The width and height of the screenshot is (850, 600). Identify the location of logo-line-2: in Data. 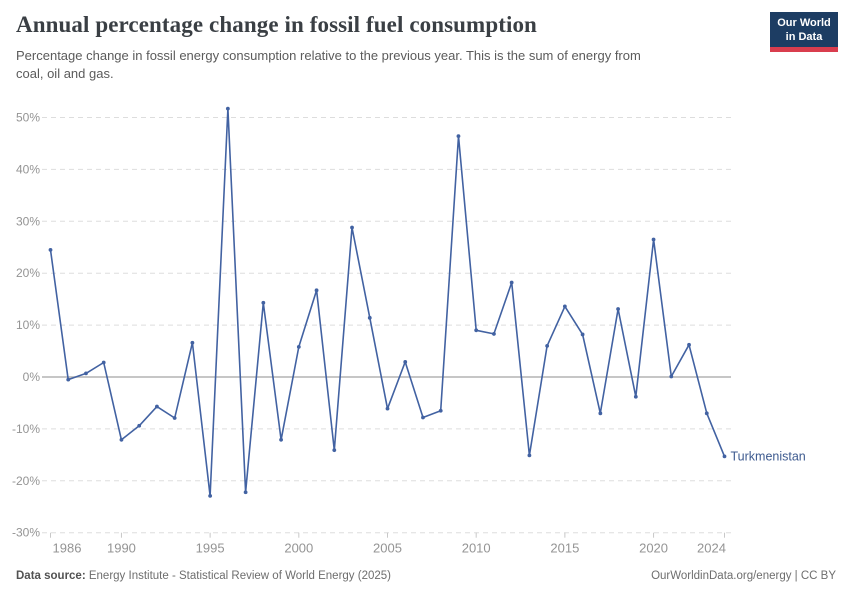
(804, 37).